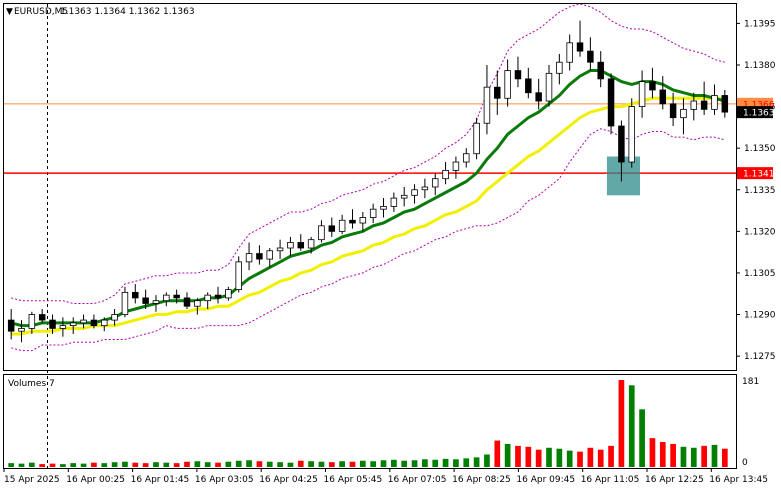 The height and width of the screenshot is (493, 781). Describe the element at coordinates (610, 480) in the screenshot. I see `time-tick-label: 16 Apr 11:05` at that location.